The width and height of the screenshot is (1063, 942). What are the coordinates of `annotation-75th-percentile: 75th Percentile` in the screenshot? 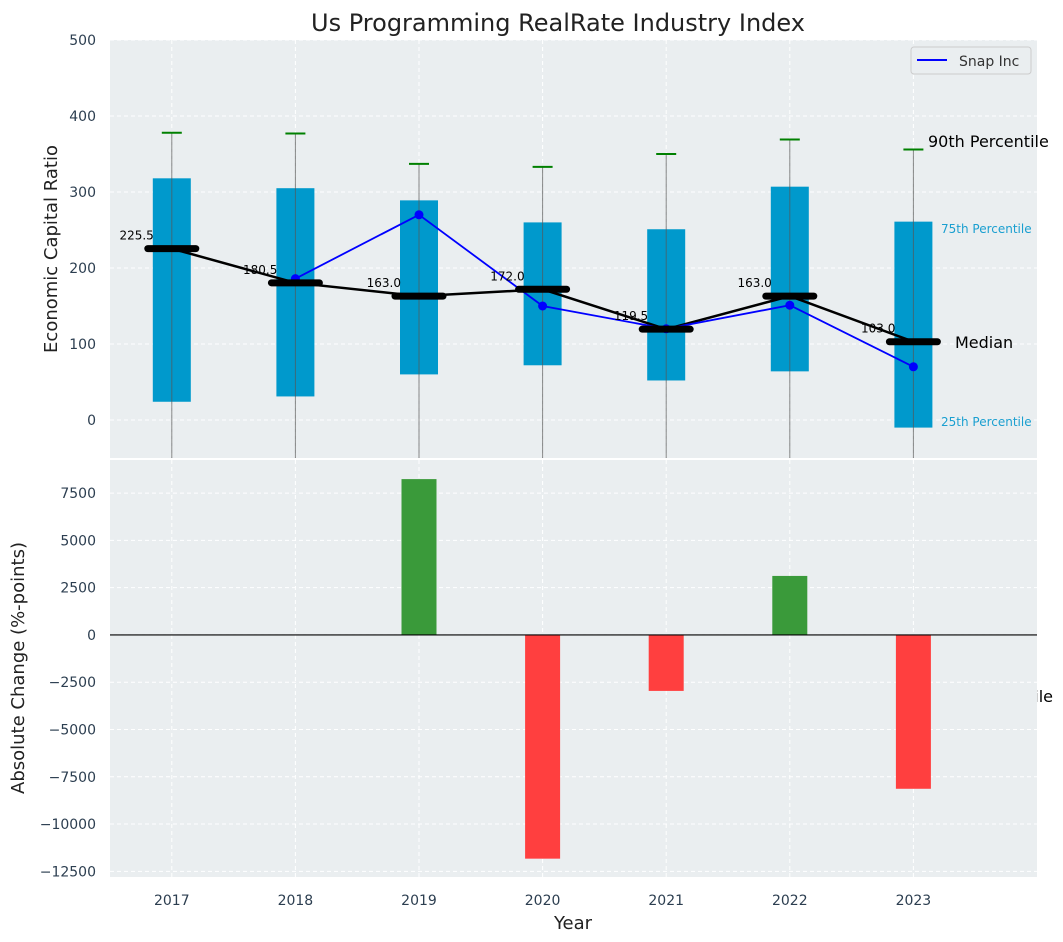 It's located at (986, 229).